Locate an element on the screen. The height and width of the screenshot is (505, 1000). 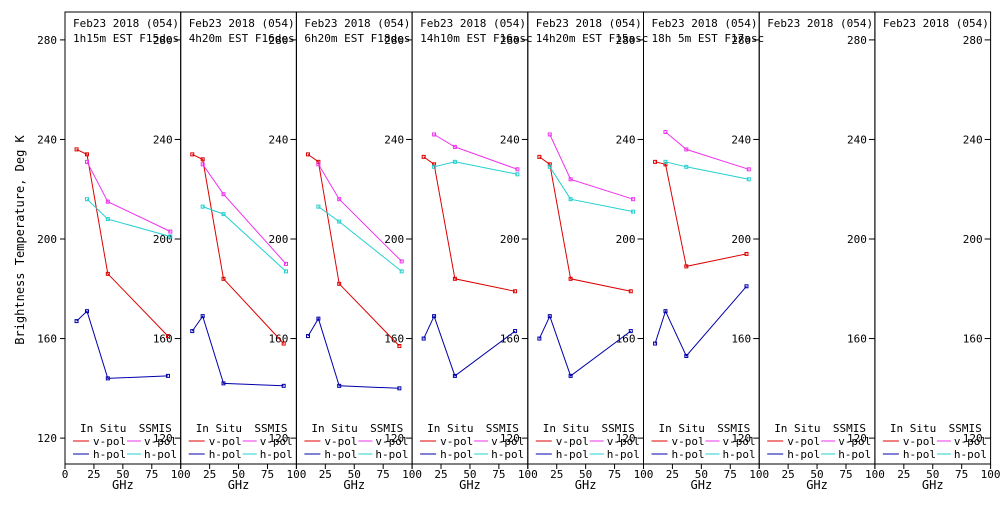
panel-subtitle: 1h15m EST F15des is located at coordinates (126, 38).